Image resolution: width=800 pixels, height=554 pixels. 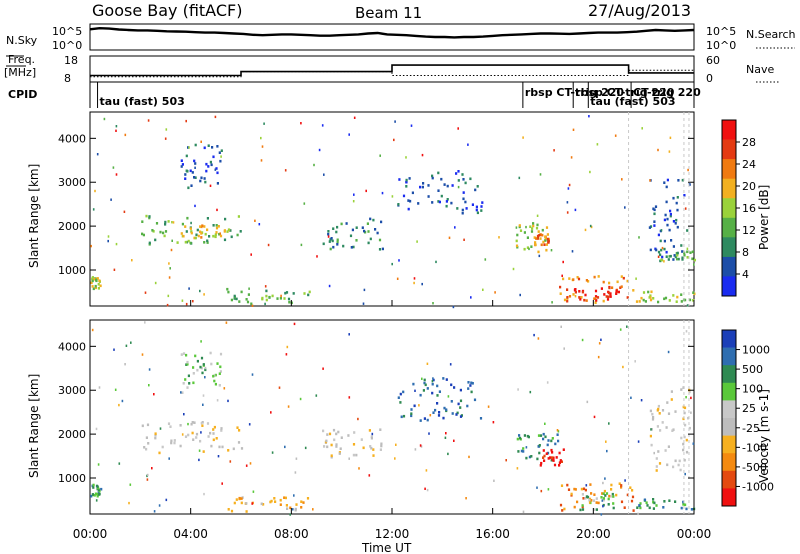 I want to click on time-tick-label: 12:00, so click(x=392, y=534).